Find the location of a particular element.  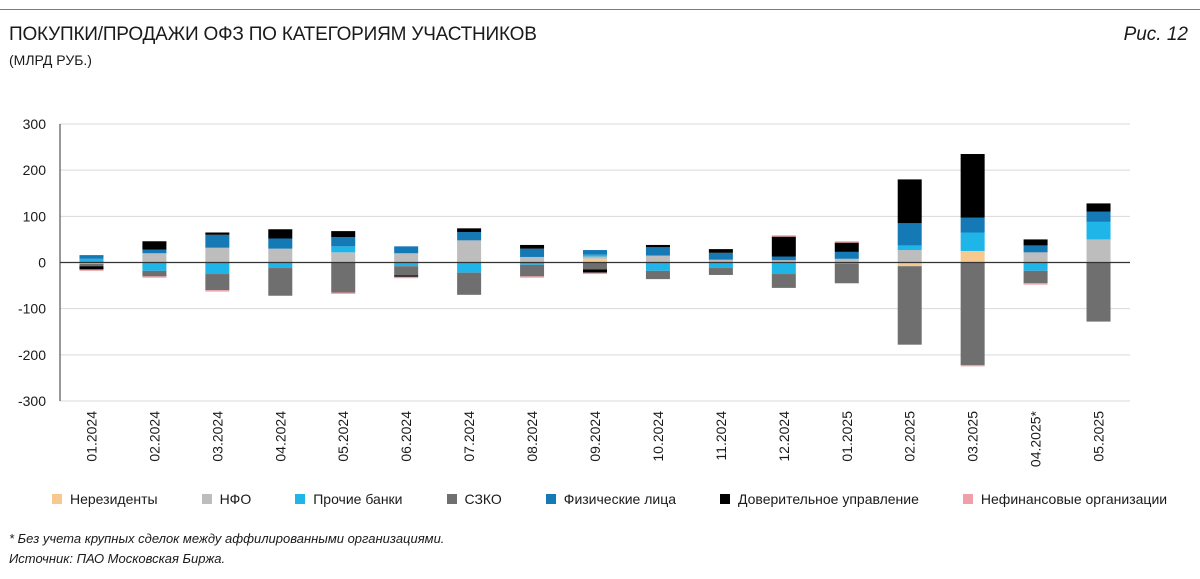

x-tick-label: 03.2025 is located at coordinates (973, 436).